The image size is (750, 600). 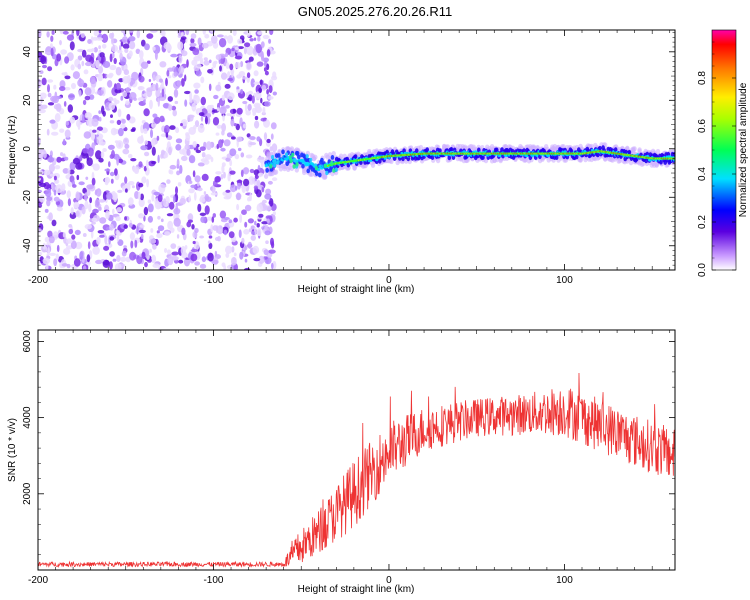 What do you see at coordinates (375, 11) in the screenshot?
I see `chart-title: GN05.2025.276.20.26.R11` at bounding box center [375, 11].